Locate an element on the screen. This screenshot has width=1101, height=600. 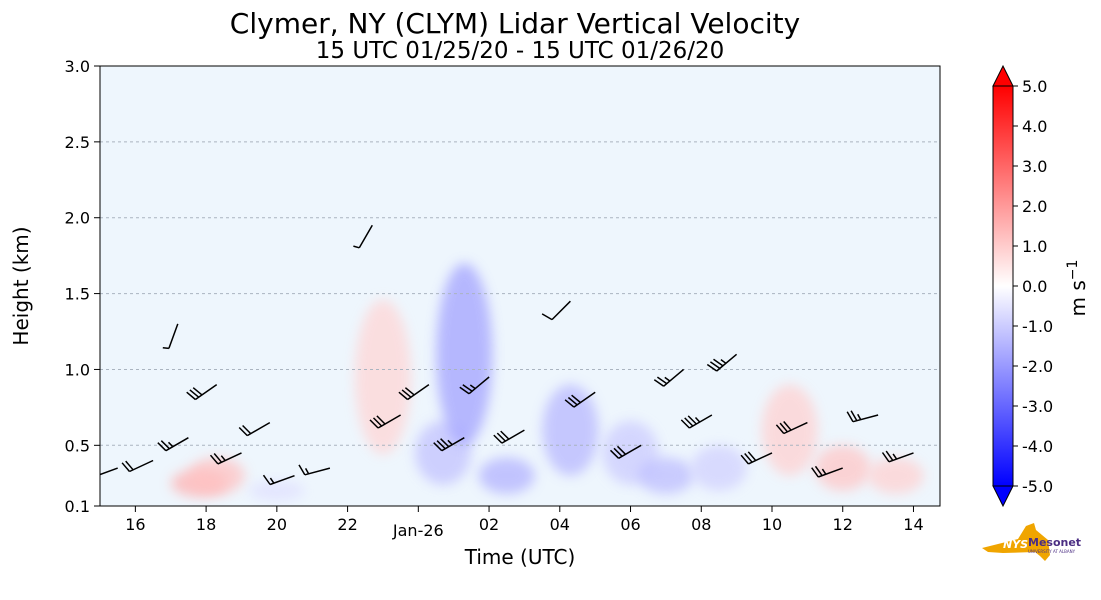
colorbar-tick-label-6: -1.0 is located at coordinates (1037, 326).